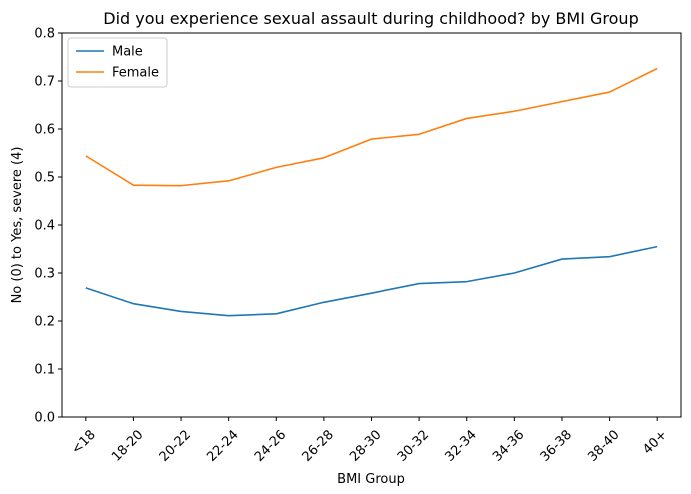 The height and width of the screenshot is (494, 691). I want to click on y-tick-label: 0.4, so click(44, 226).